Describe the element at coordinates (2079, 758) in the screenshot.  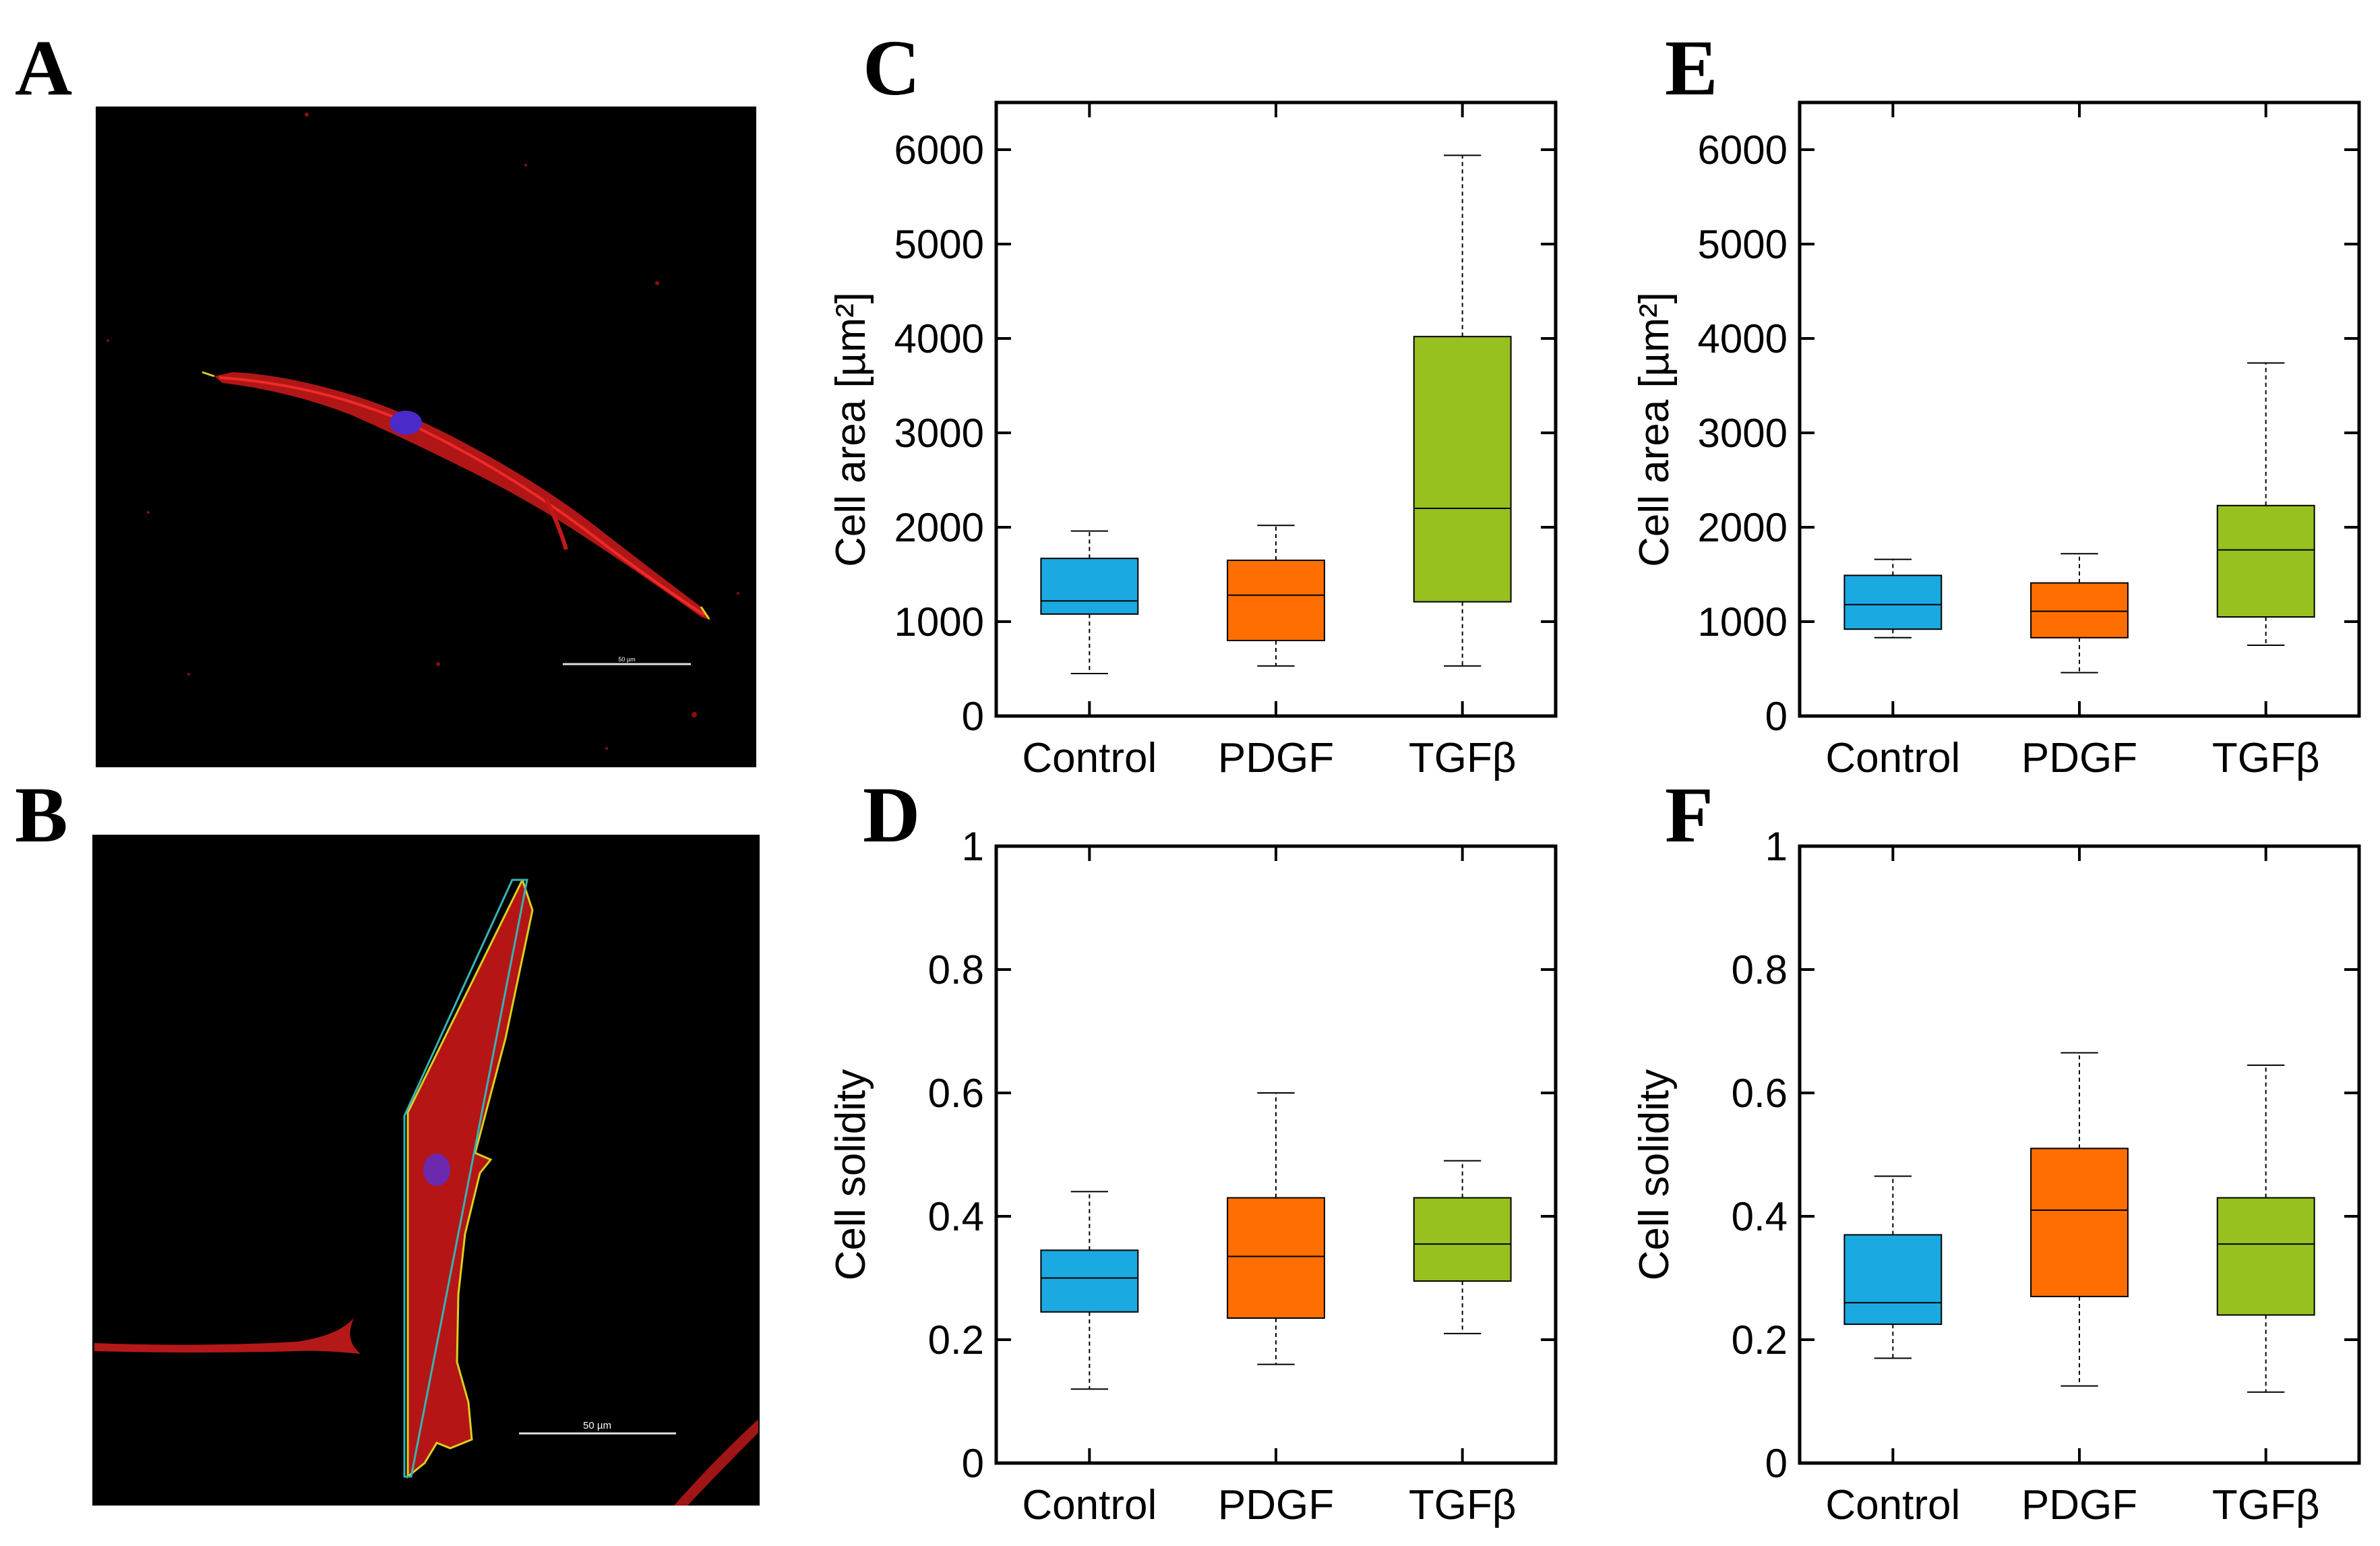
I see `chart-e-xlabel-pdgf: PDGF` at that location.